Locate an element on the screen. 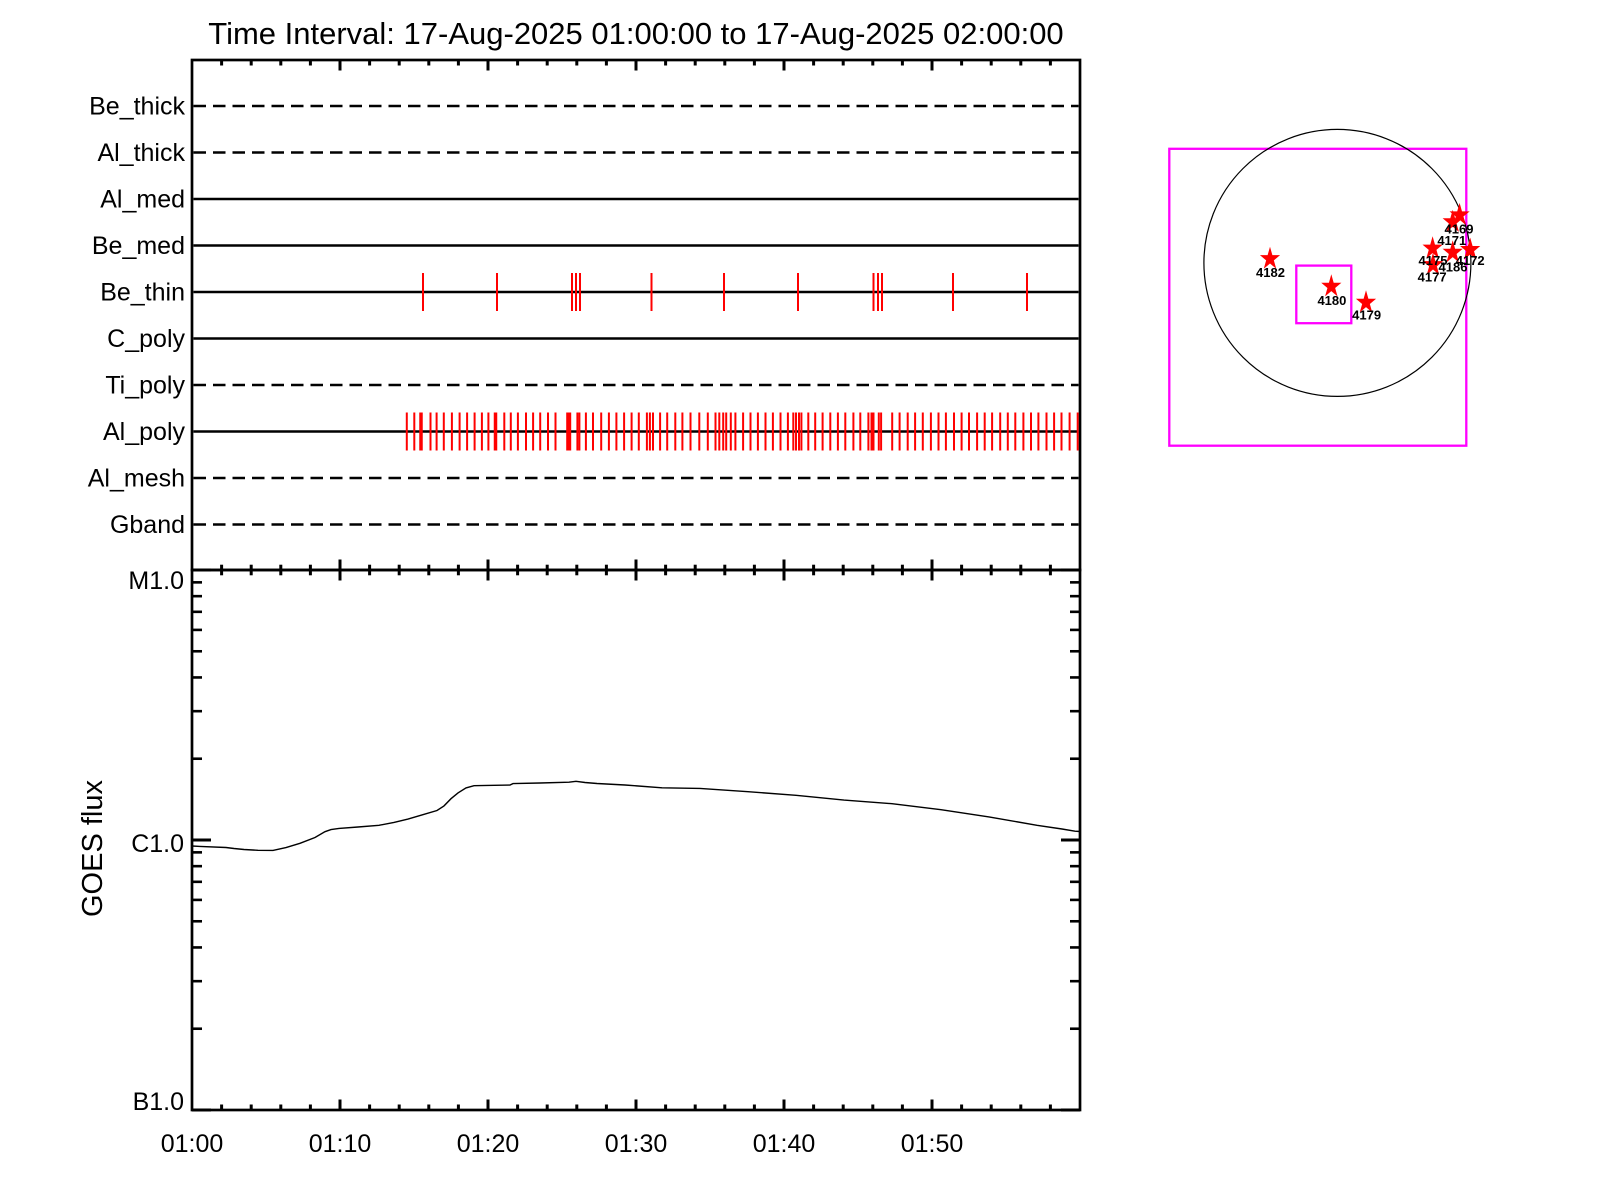 This screenshot has height=1200, width=1600. svg-text: Be_med is located at coordinates (138, 246).